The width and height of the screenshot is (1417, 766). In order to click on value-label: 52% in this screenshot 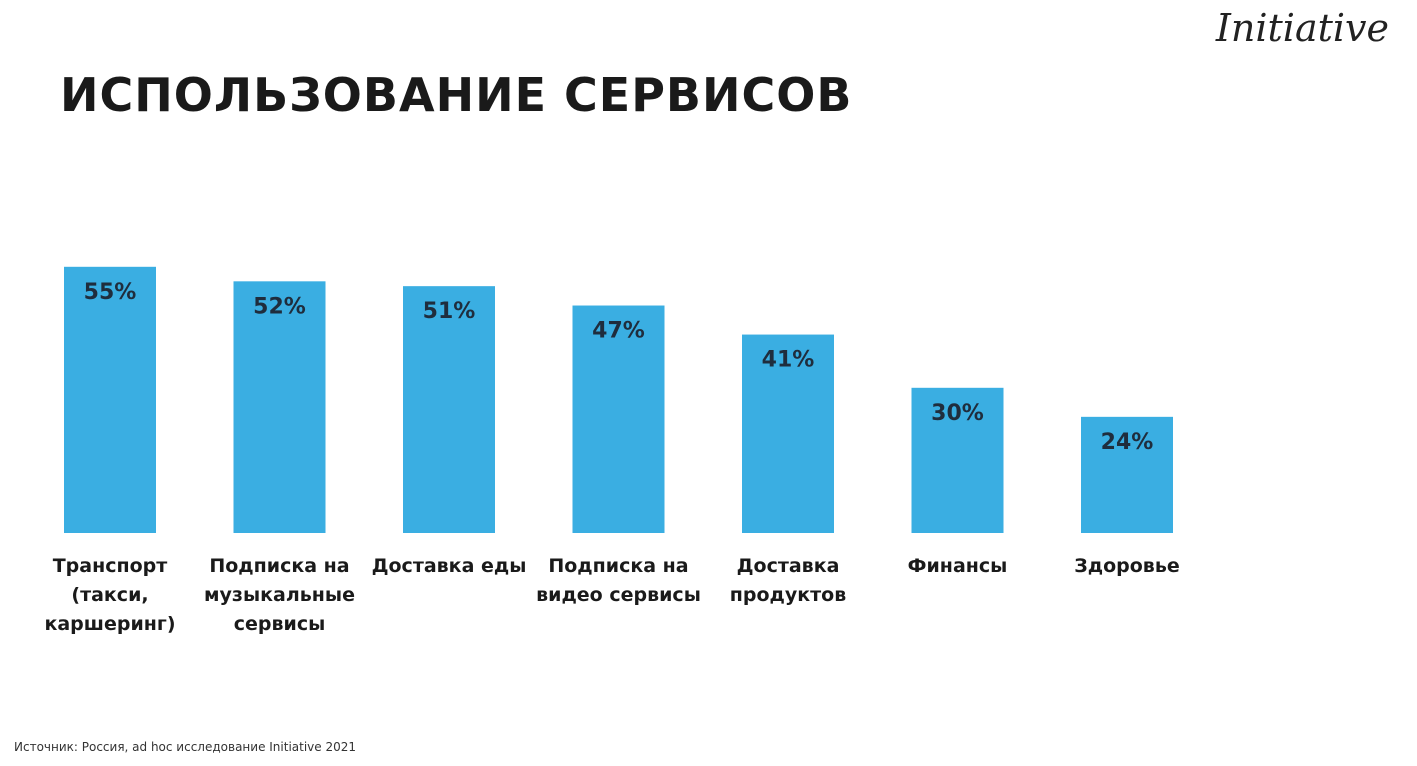, I will do `click(279, 306)`.